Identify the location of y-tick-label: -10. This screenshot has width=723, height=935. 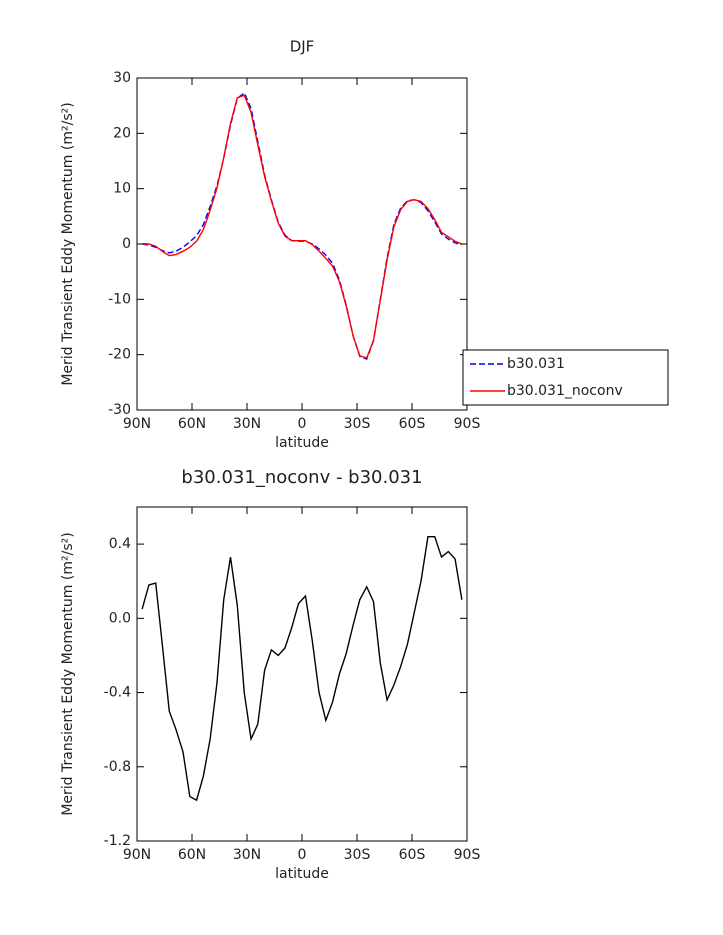
(119, 299).